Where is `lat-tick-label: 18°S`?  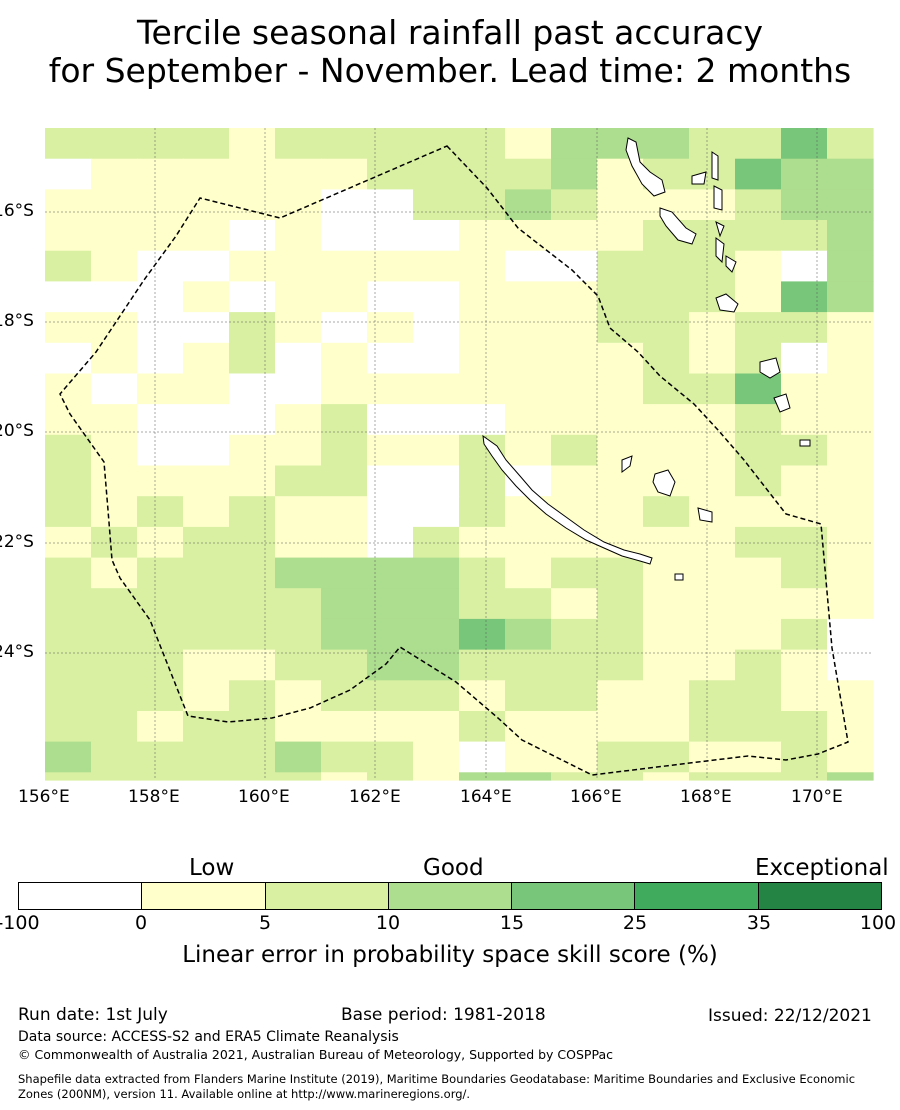
lat-tick-label: 18°S is located at coordinates (17, 321).